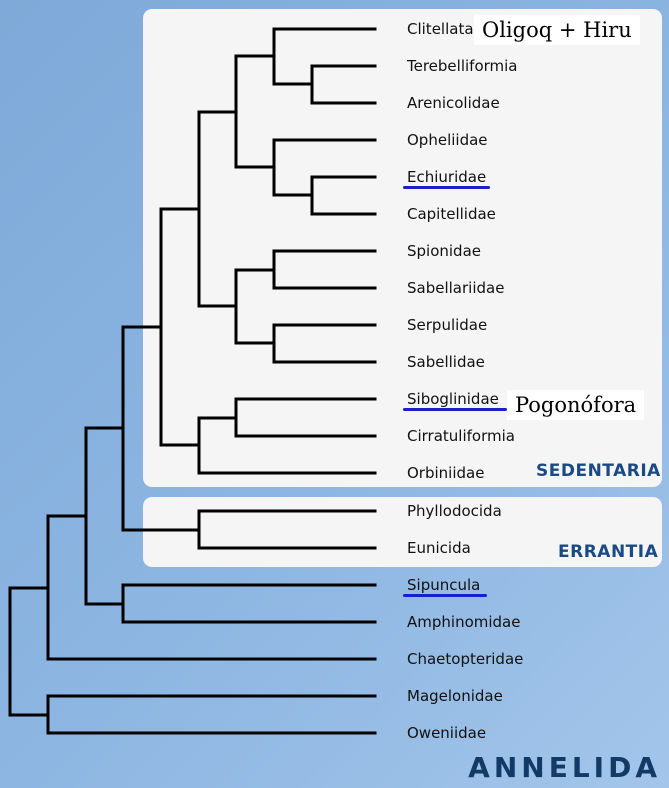  What do you see at coordinates (598, 471) in the screenshot?
I see `group-label-sedentaria: SEDENTARIA` at bounding box center [598, 471].